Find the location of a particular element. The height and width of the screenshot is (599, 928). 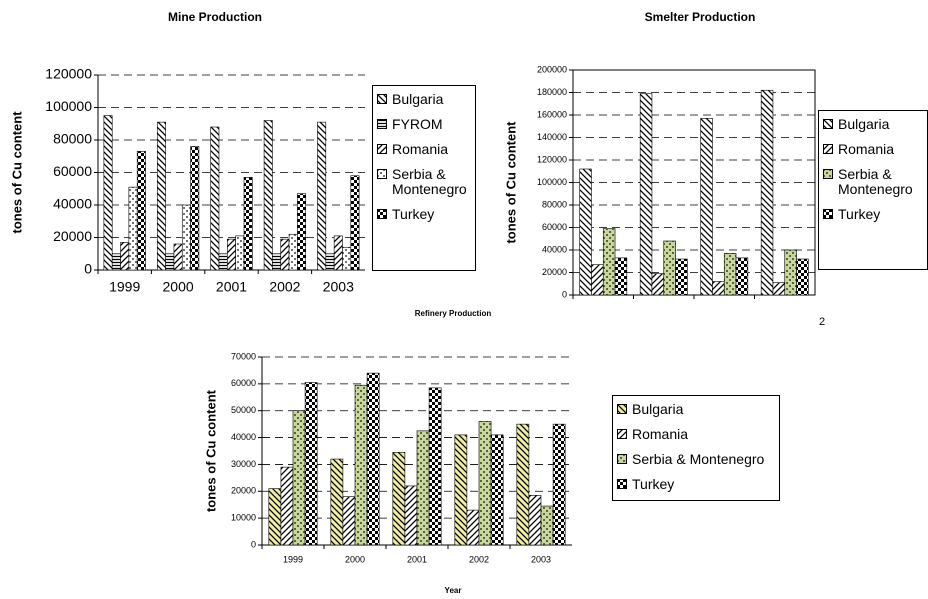

legend: Bulgaria Romania Serbia & Montenegro Turkey is located at coordinates (696, 448).